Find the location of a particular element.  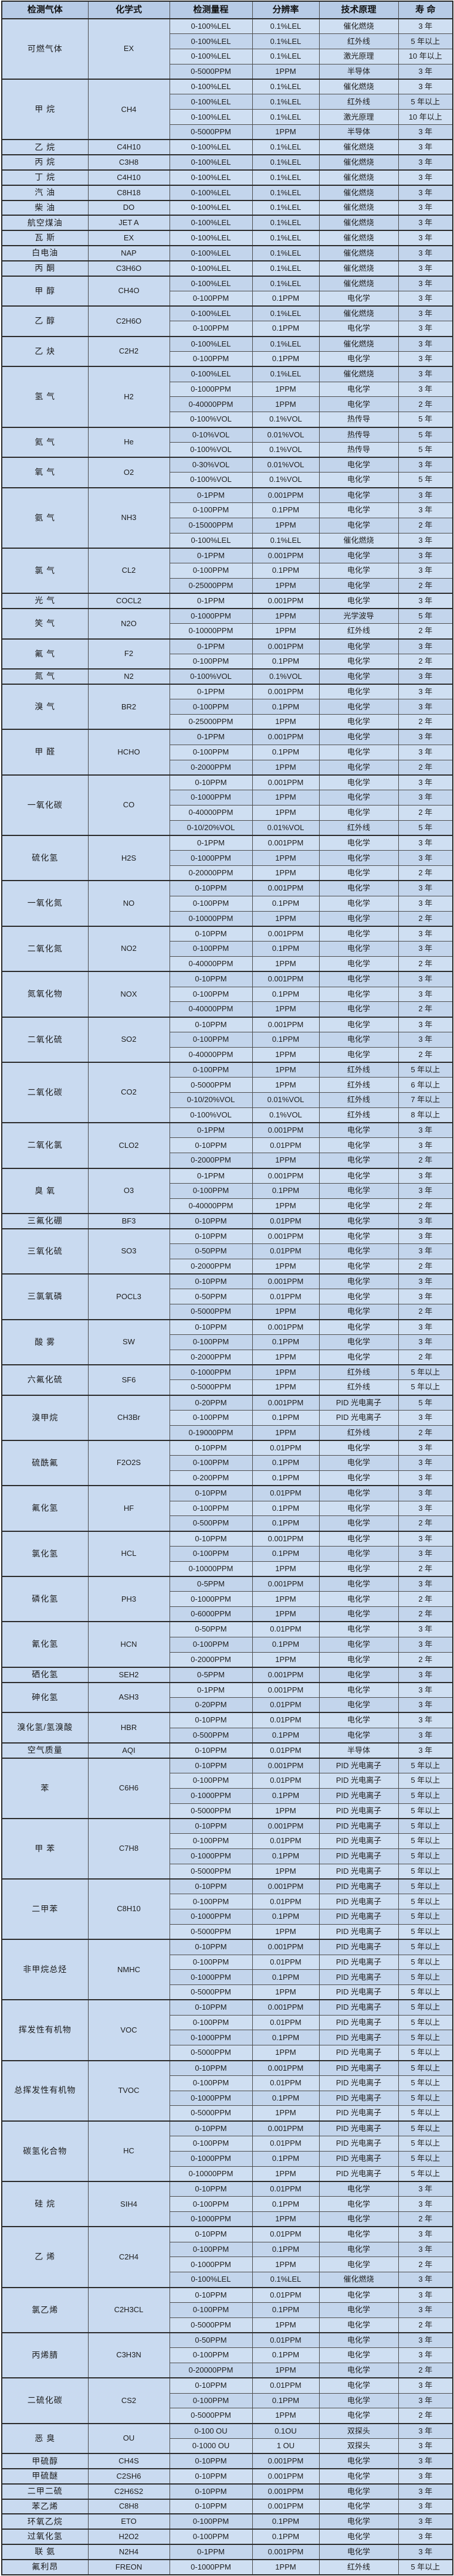

gas-name-cell: 甲 醛 is located at coordinates (45, 753).